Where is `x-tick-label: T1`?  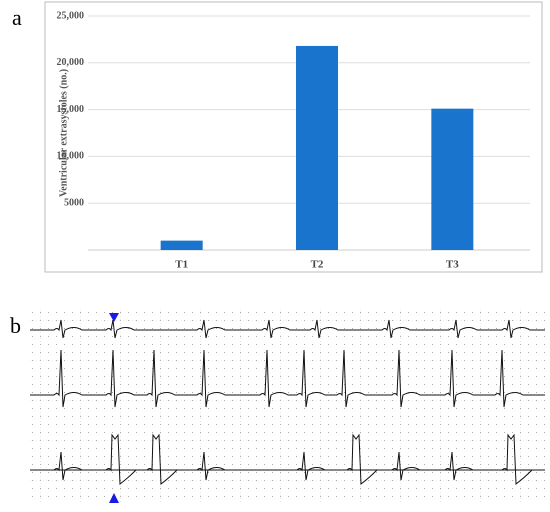 x-tick-label: T1 is located at coordinates (181, 265).